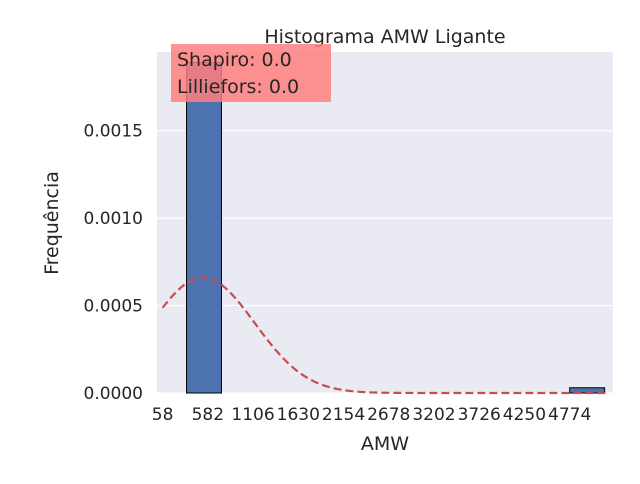 This screenshot has width=640, height=484. I want to click on y-tick-label-3: 0.0015, so click(113, 132).